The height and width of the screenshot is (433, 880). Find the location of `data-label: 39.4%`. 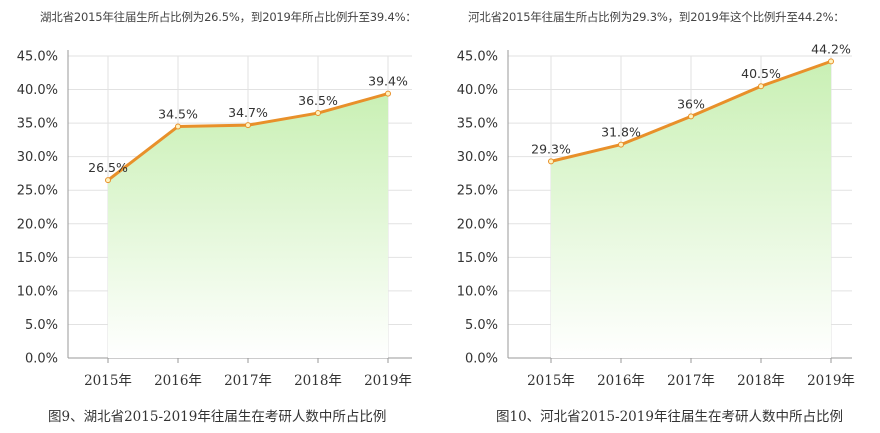

data-label: 39.4% is located at coordinates (388, 81).